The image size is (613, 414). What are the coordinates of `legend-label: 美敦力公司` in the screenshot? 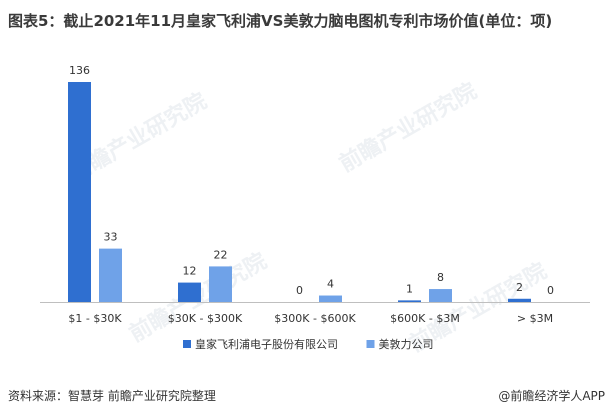 It's located at (406, 344).